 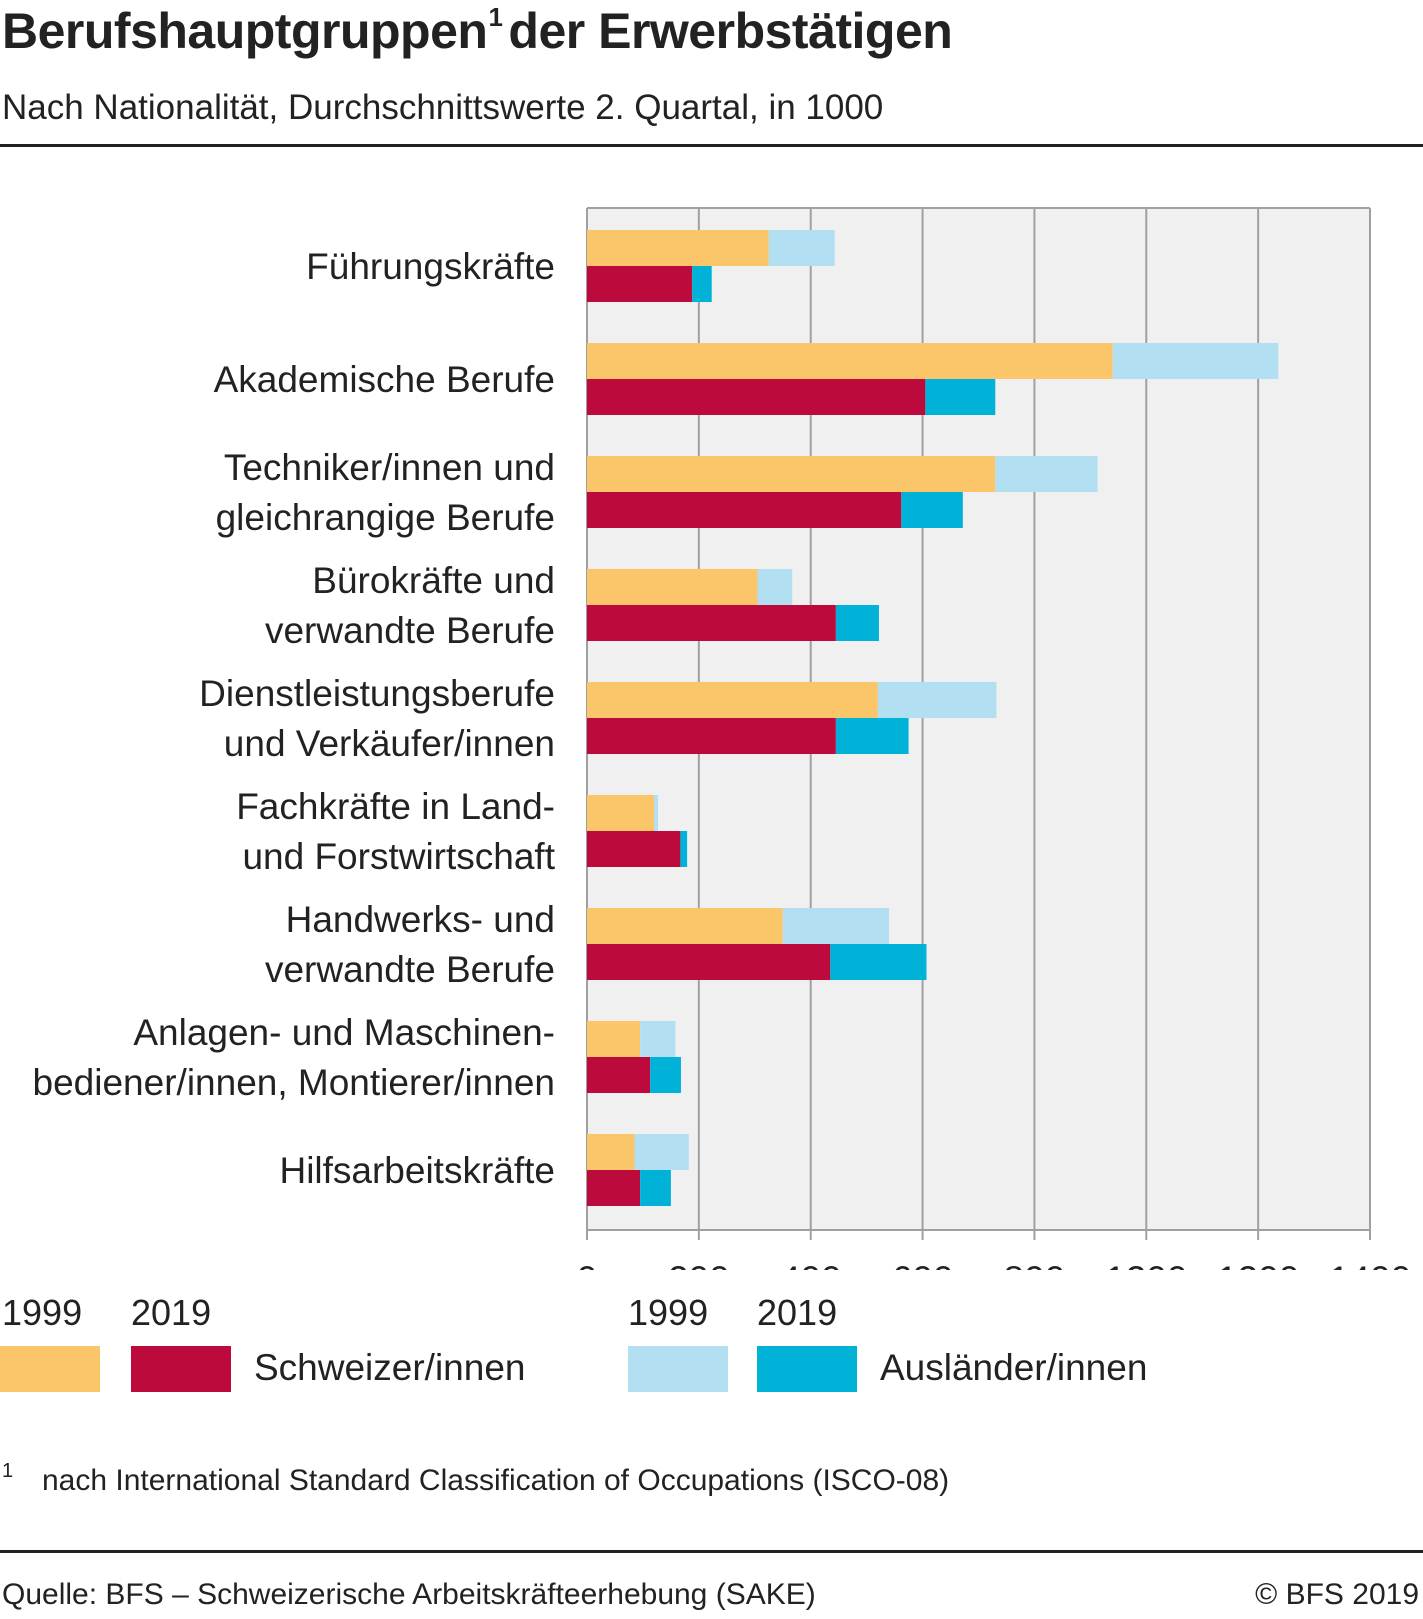 What do you see at coordinates (50, 1369) in the screenshot?
I see `legend-swatch-swiss-1999` at bounding box center [50, 1369].